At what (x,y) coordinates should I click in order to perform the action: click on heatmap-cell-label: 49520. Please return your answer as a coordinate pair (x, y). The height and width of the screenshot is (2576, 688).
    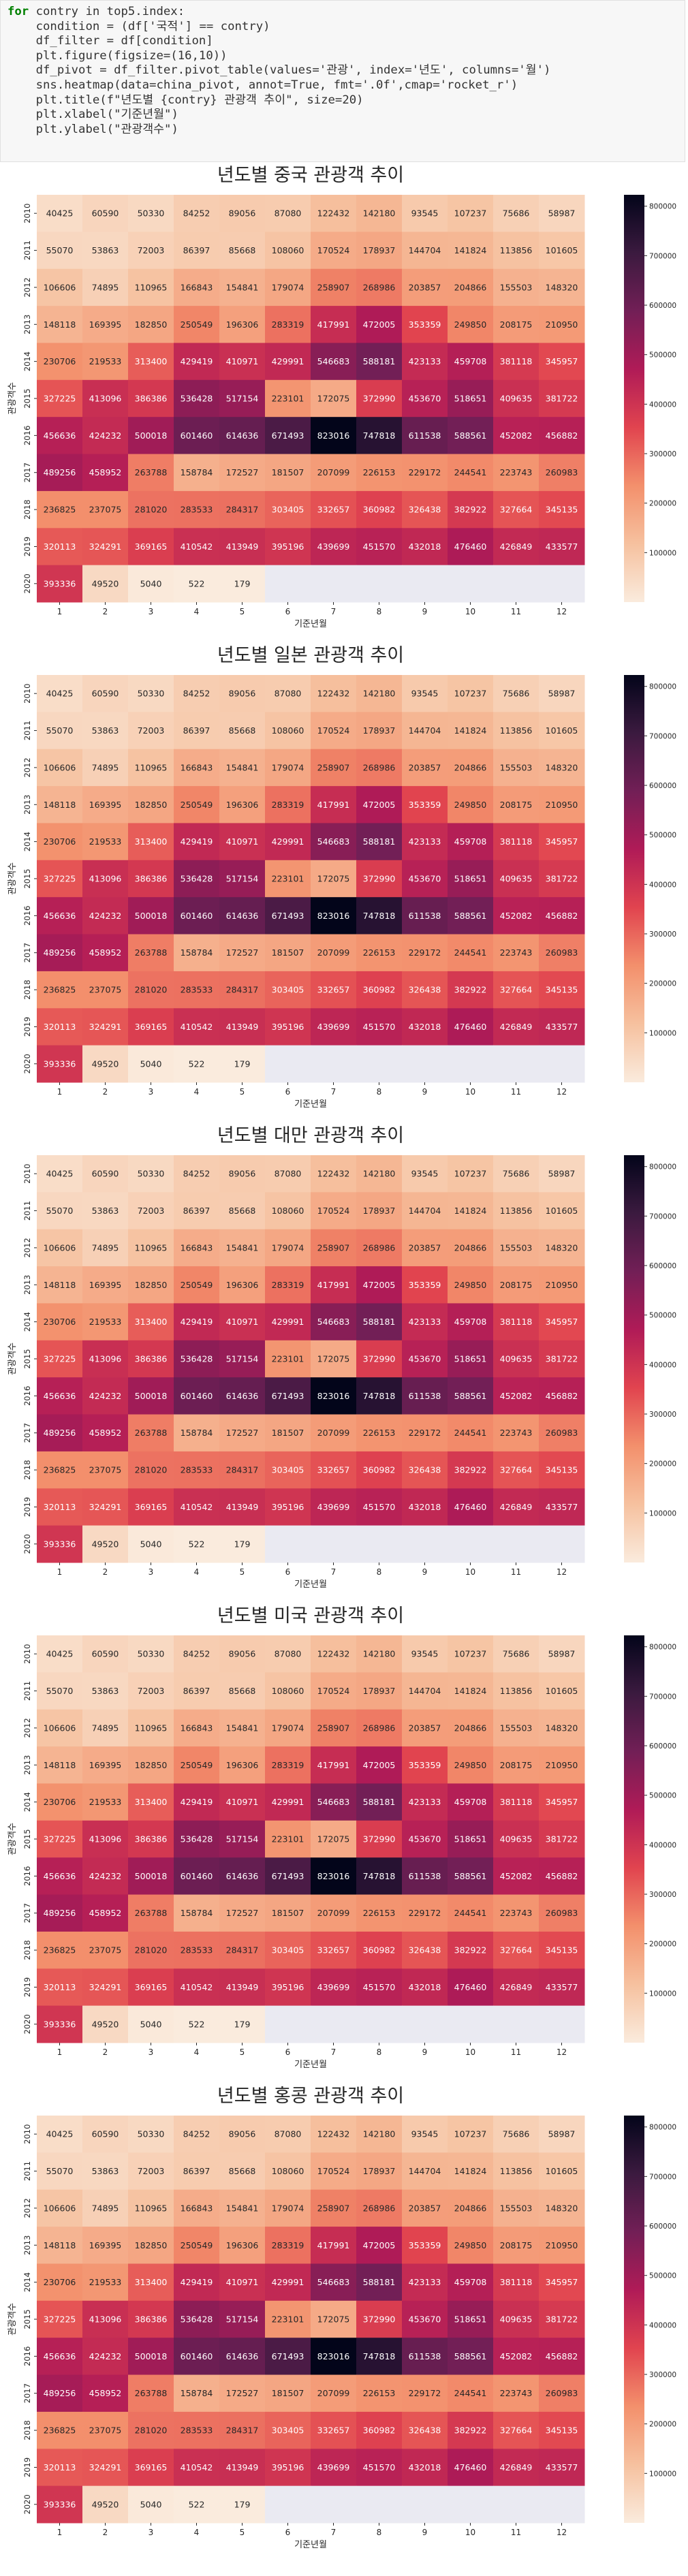
    Looking at the image, I should click on (105, 583).